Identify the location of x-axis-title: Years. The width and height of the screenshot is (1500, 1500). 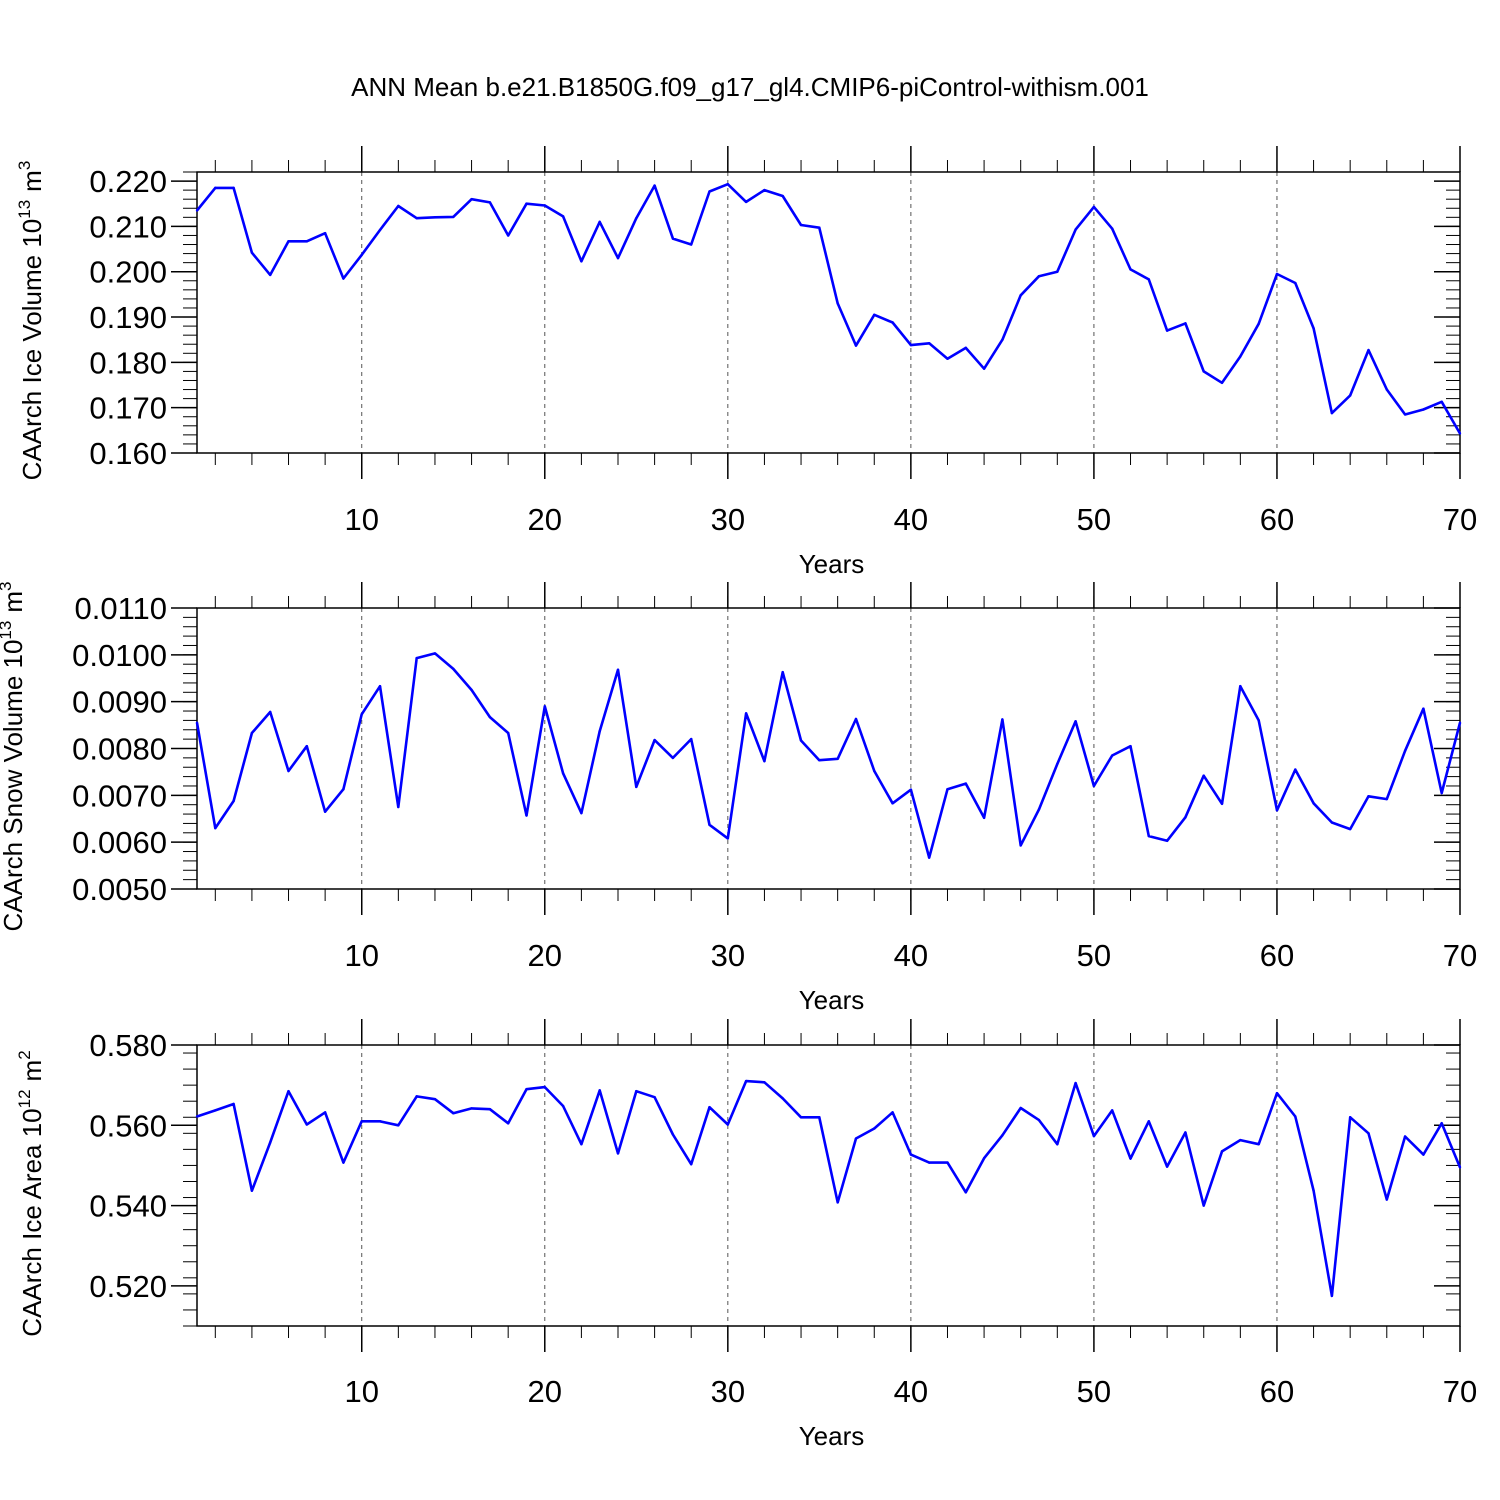
(832, 1000).